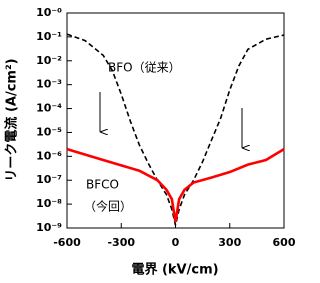 The width and height of the screenshot is (320, 283). I want to click on annotation: （今回）, so click(108, 206).